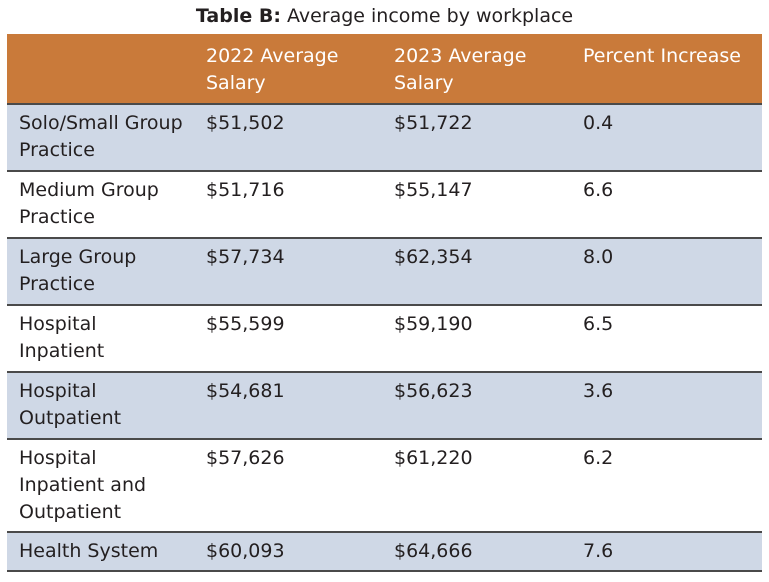 The width and height of the screenshot is (769, 582). Describe the element at coordinates (598, 458) in the screenshot. I see `cell-increase: 6.2` at that location.